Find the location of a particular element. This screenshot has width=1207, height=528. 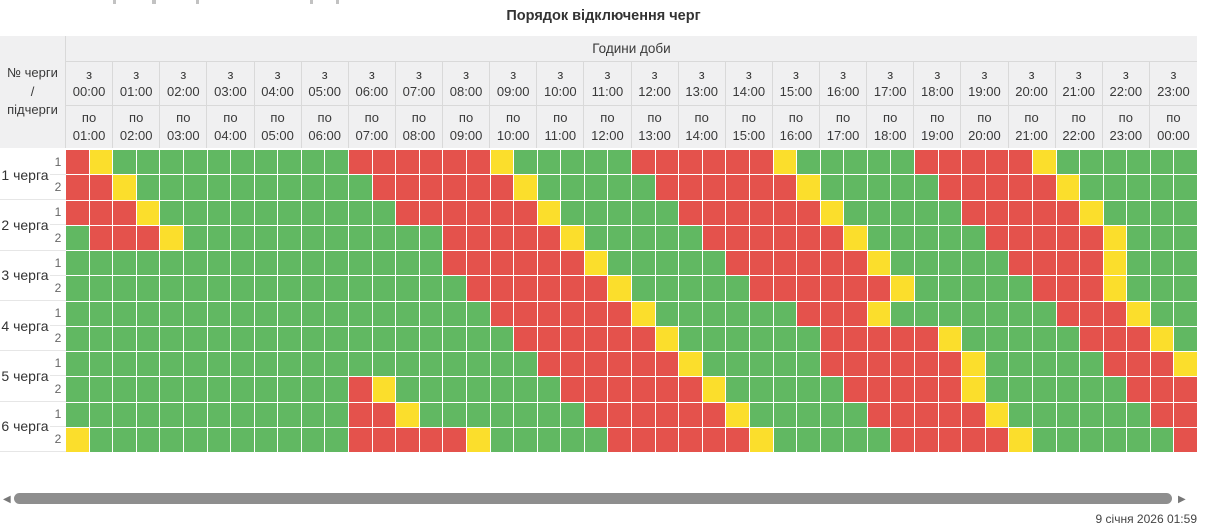

scrollbar-thumb is located at coordinates (593, 498).